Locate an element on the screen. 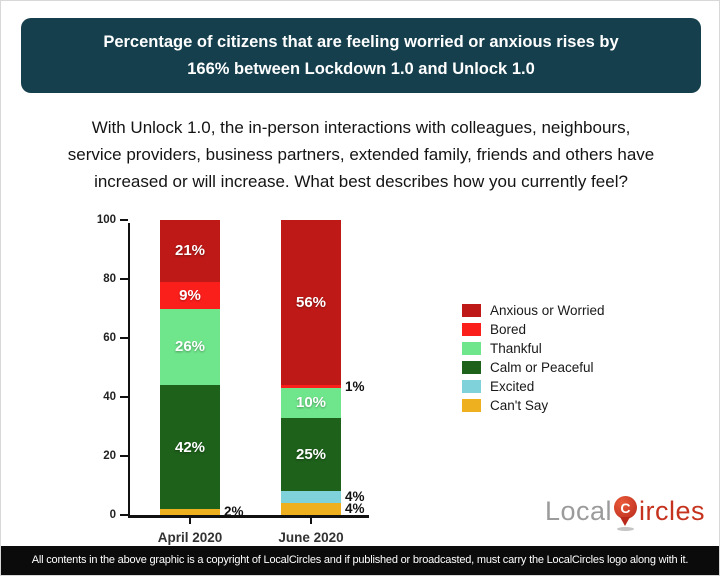 The width and height of the screenshot is (720, 576). legend-item: Bored is located at coordinates (533, 329).